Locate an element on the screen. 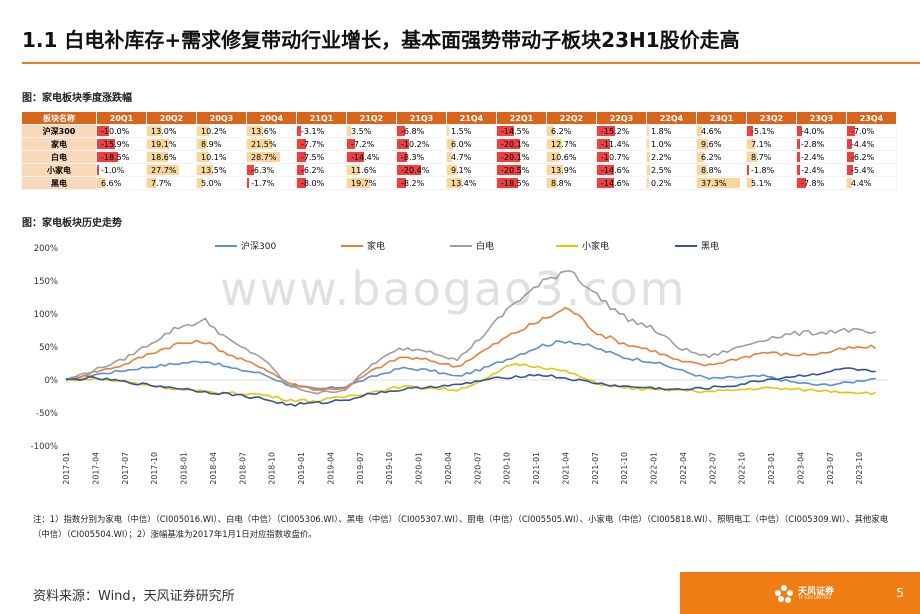  header-quarter-20Q4: 20Q4 is located at coordinates (271, 118).